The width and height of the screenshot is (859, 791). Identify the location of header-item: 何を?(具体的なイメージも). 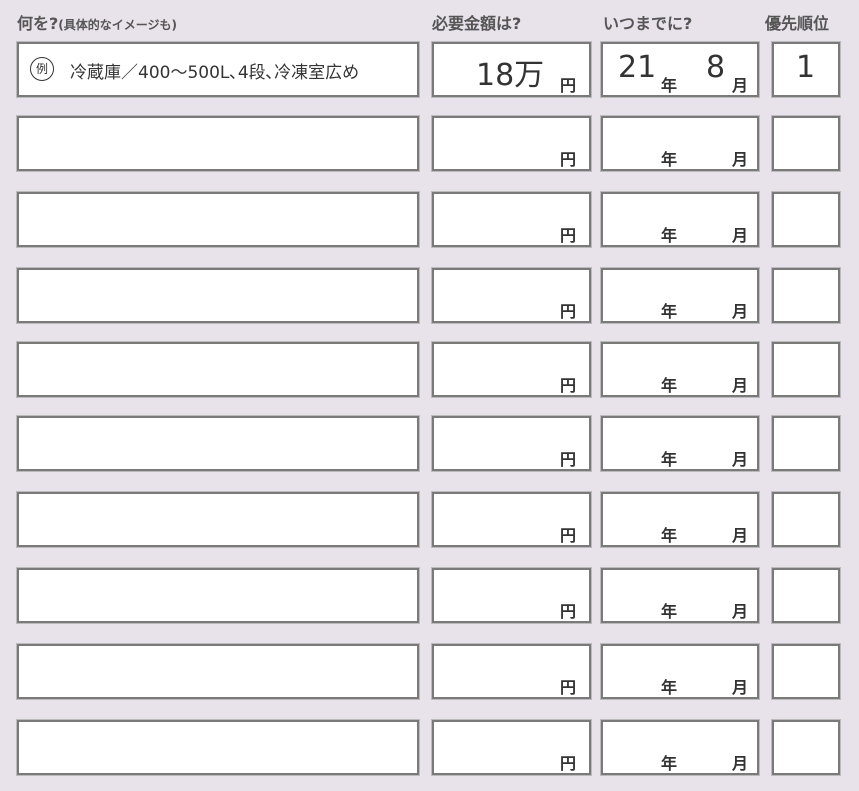
(97, 22).